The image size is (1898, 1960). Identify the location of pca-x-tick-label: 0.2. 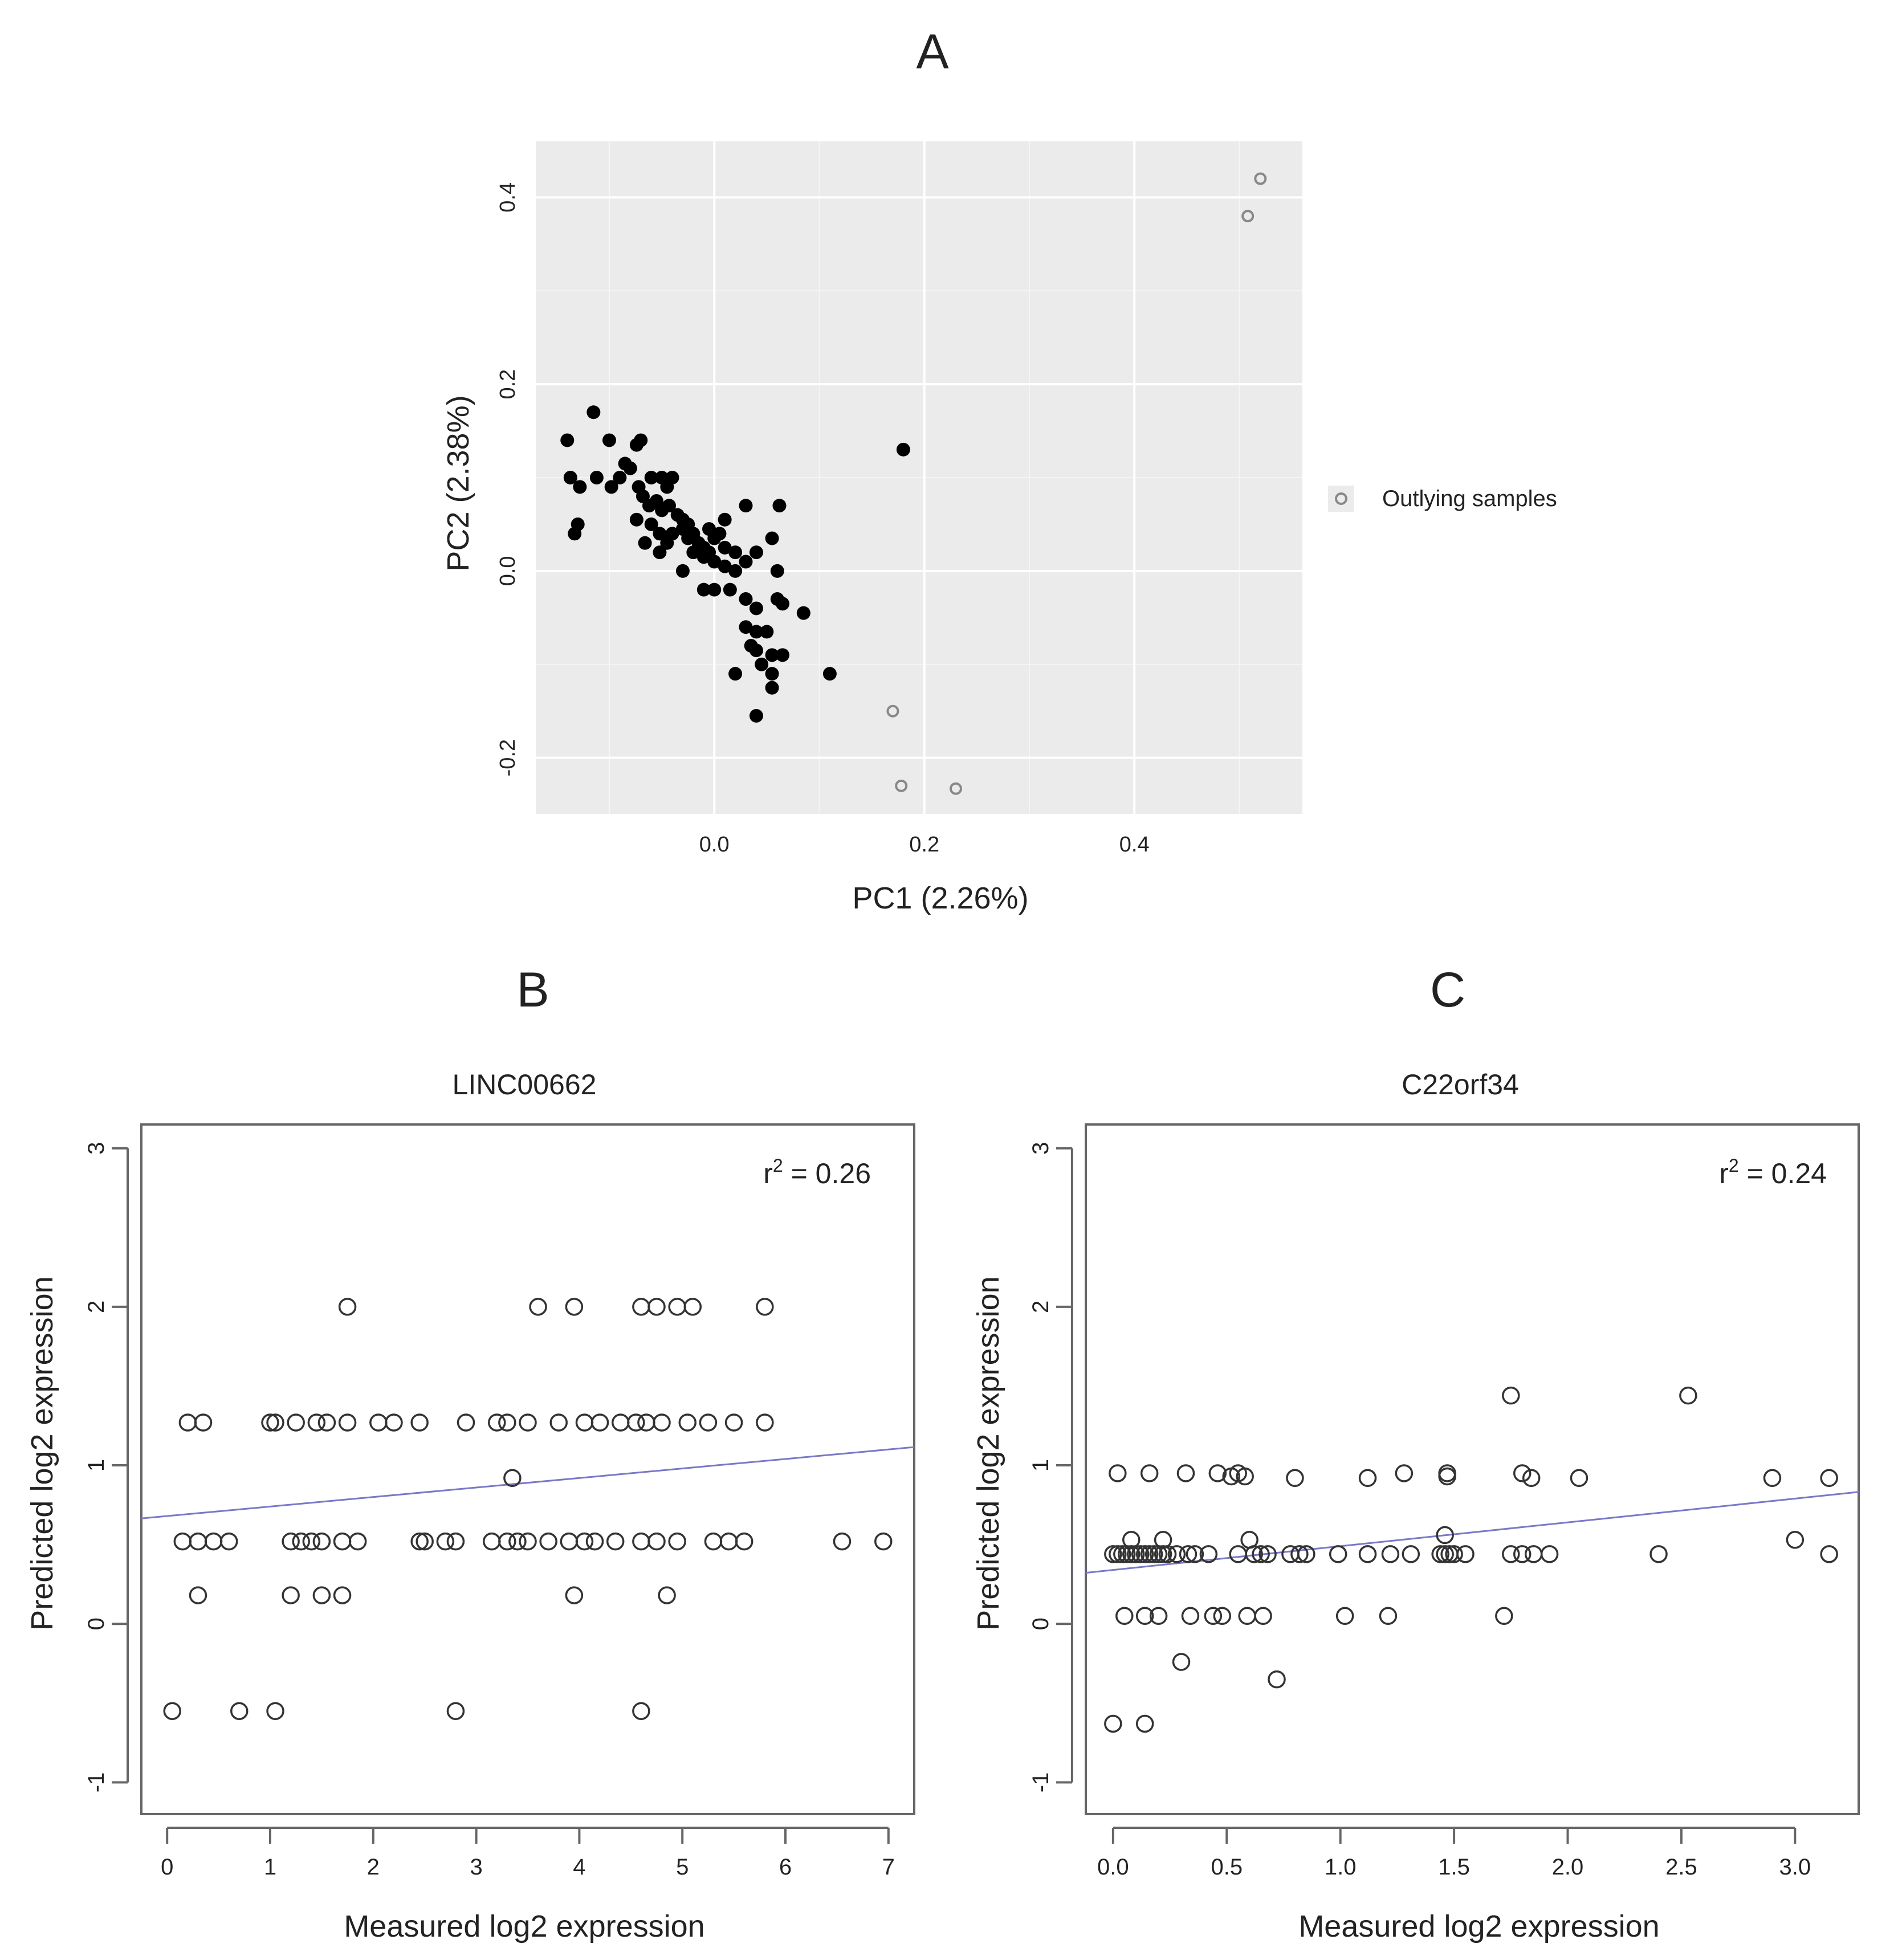
(924, 845).